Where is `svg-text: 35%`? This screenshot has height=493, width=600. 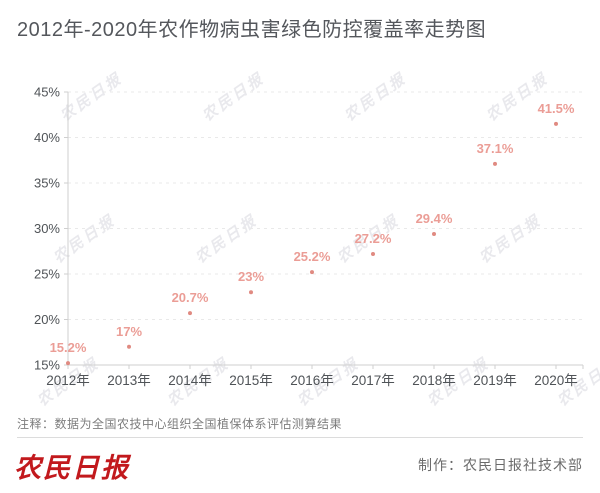 svg-text: 35% is located at coordinates (47, 183).